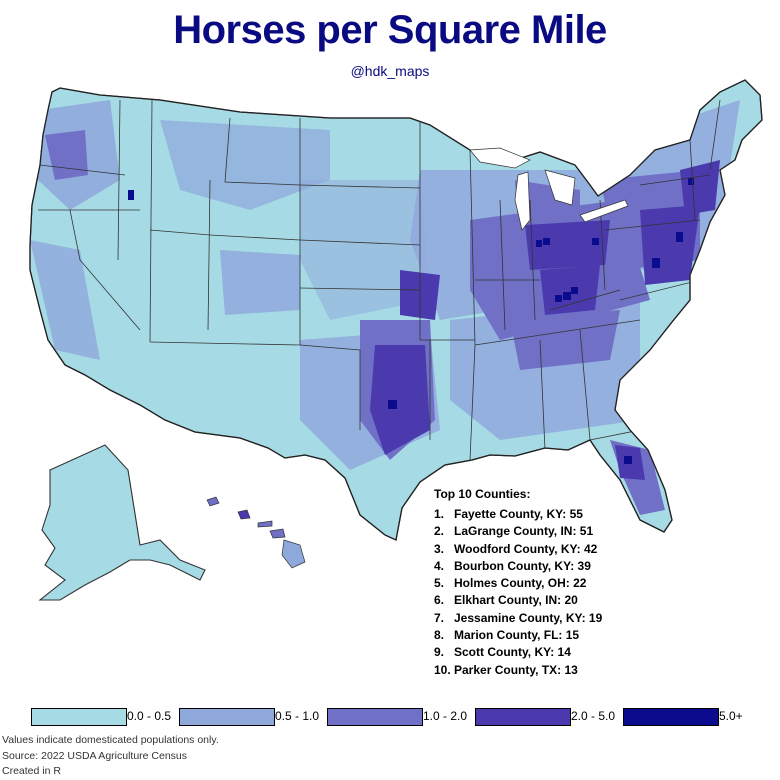 This screenshot has height=780, width=780. Describe the element at coordinates (439, 600) in the screenshot. I see `top10-rank: 6.` at that location.